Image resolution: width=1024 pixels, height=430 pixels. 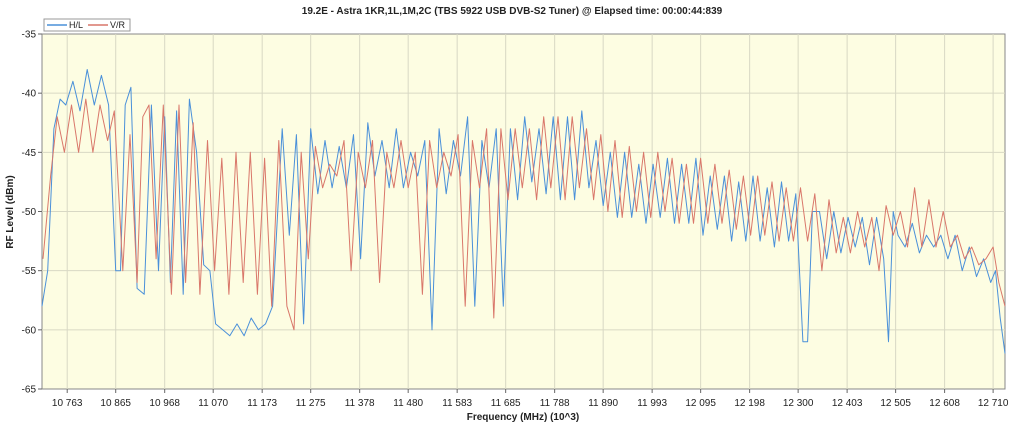 I want to click on legend: H/L V/R, so click(x=87, y=25).